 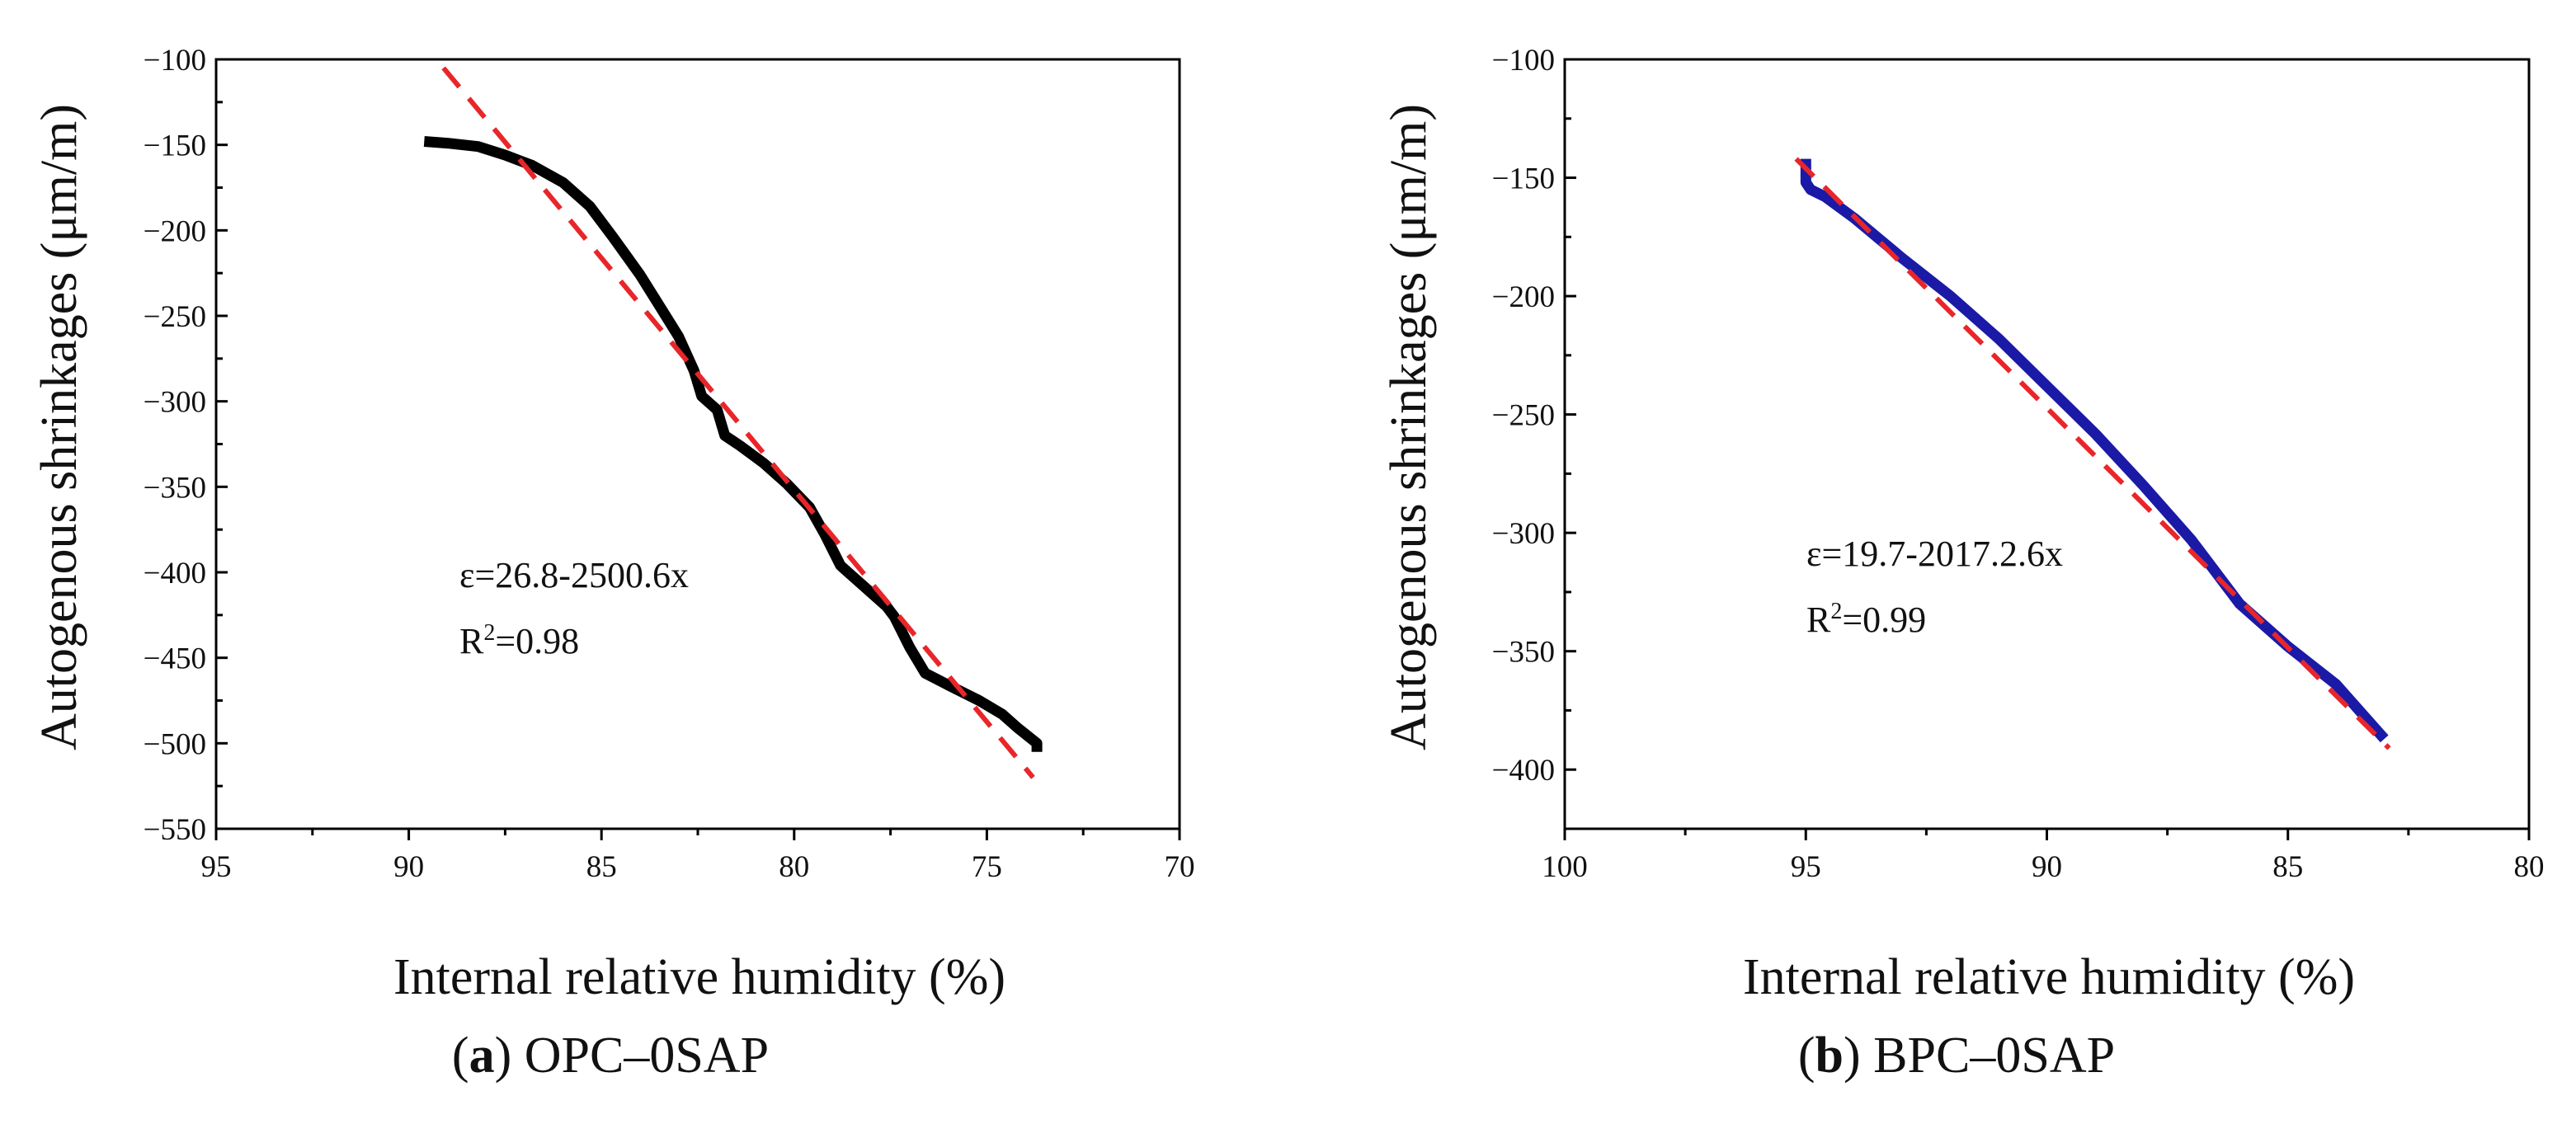 I want to click on panel-a-y-tick-label: −400, so click(x=175, y=573).